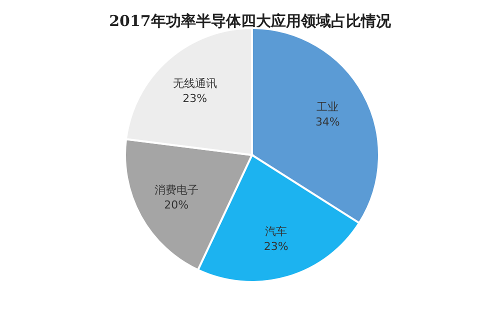  I want to click on slice-label: 工业, so click(327, 107).